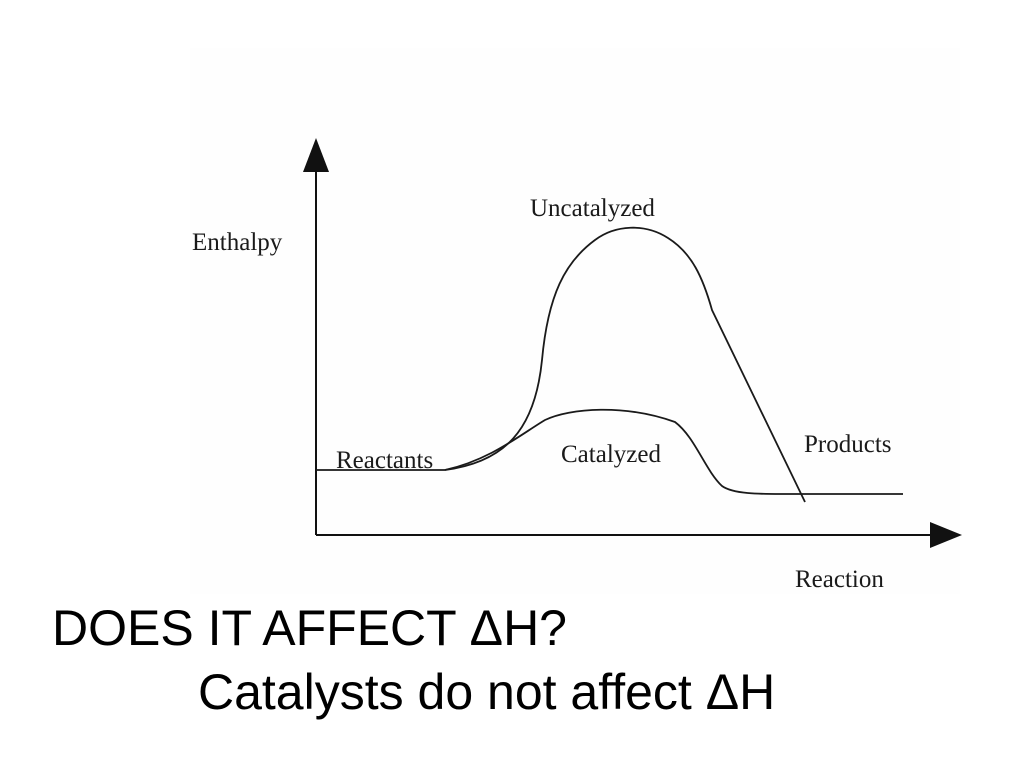 The width and height of the screenshot is (1024, 768). I want to click on catalyzed-curve, so click(612, 451).